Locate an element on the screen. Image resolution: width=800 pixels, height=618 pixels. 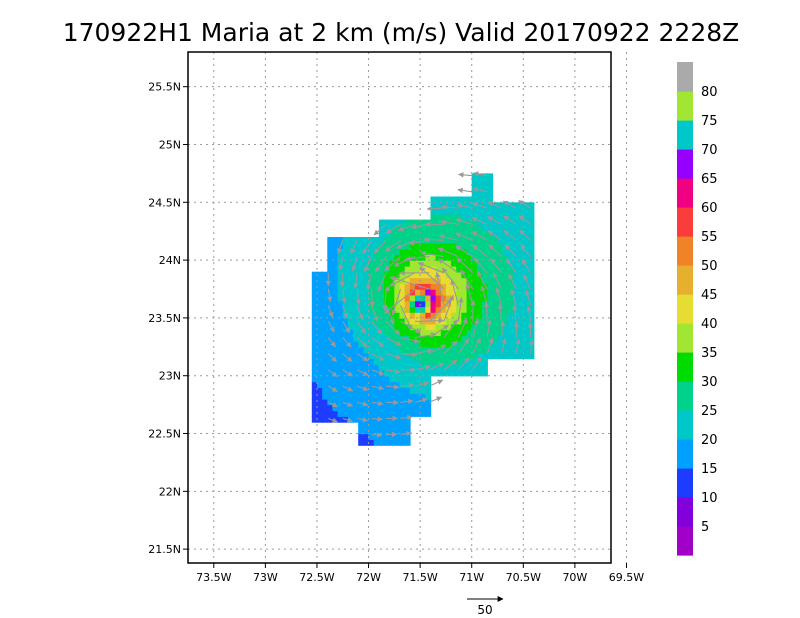
colorbar-label: 45 is located at coordinates (709, 295).